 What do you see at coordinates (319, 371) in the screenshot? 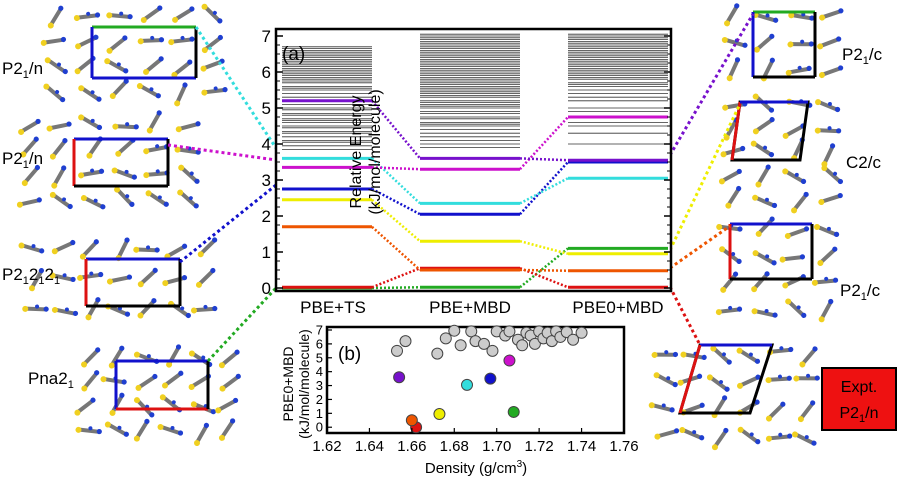
I see `y-tick-label: 4` at bounding box center [319, 371].